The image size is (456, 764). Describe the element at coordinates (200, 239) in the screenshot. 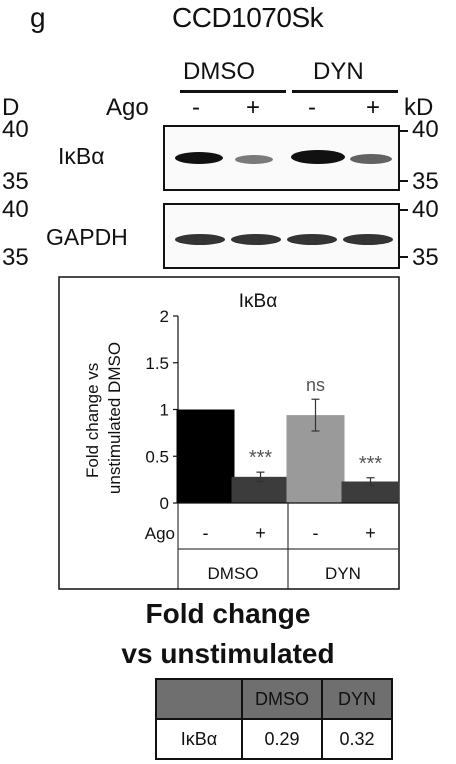

I see `gapdh-band-lane1` at that location.